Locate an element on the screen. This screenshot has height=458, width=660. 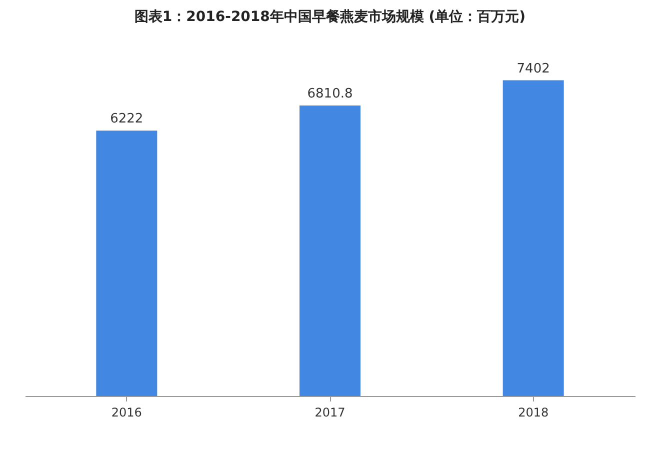
x-tick-label: 2017 is located at coordinates (330, 413).